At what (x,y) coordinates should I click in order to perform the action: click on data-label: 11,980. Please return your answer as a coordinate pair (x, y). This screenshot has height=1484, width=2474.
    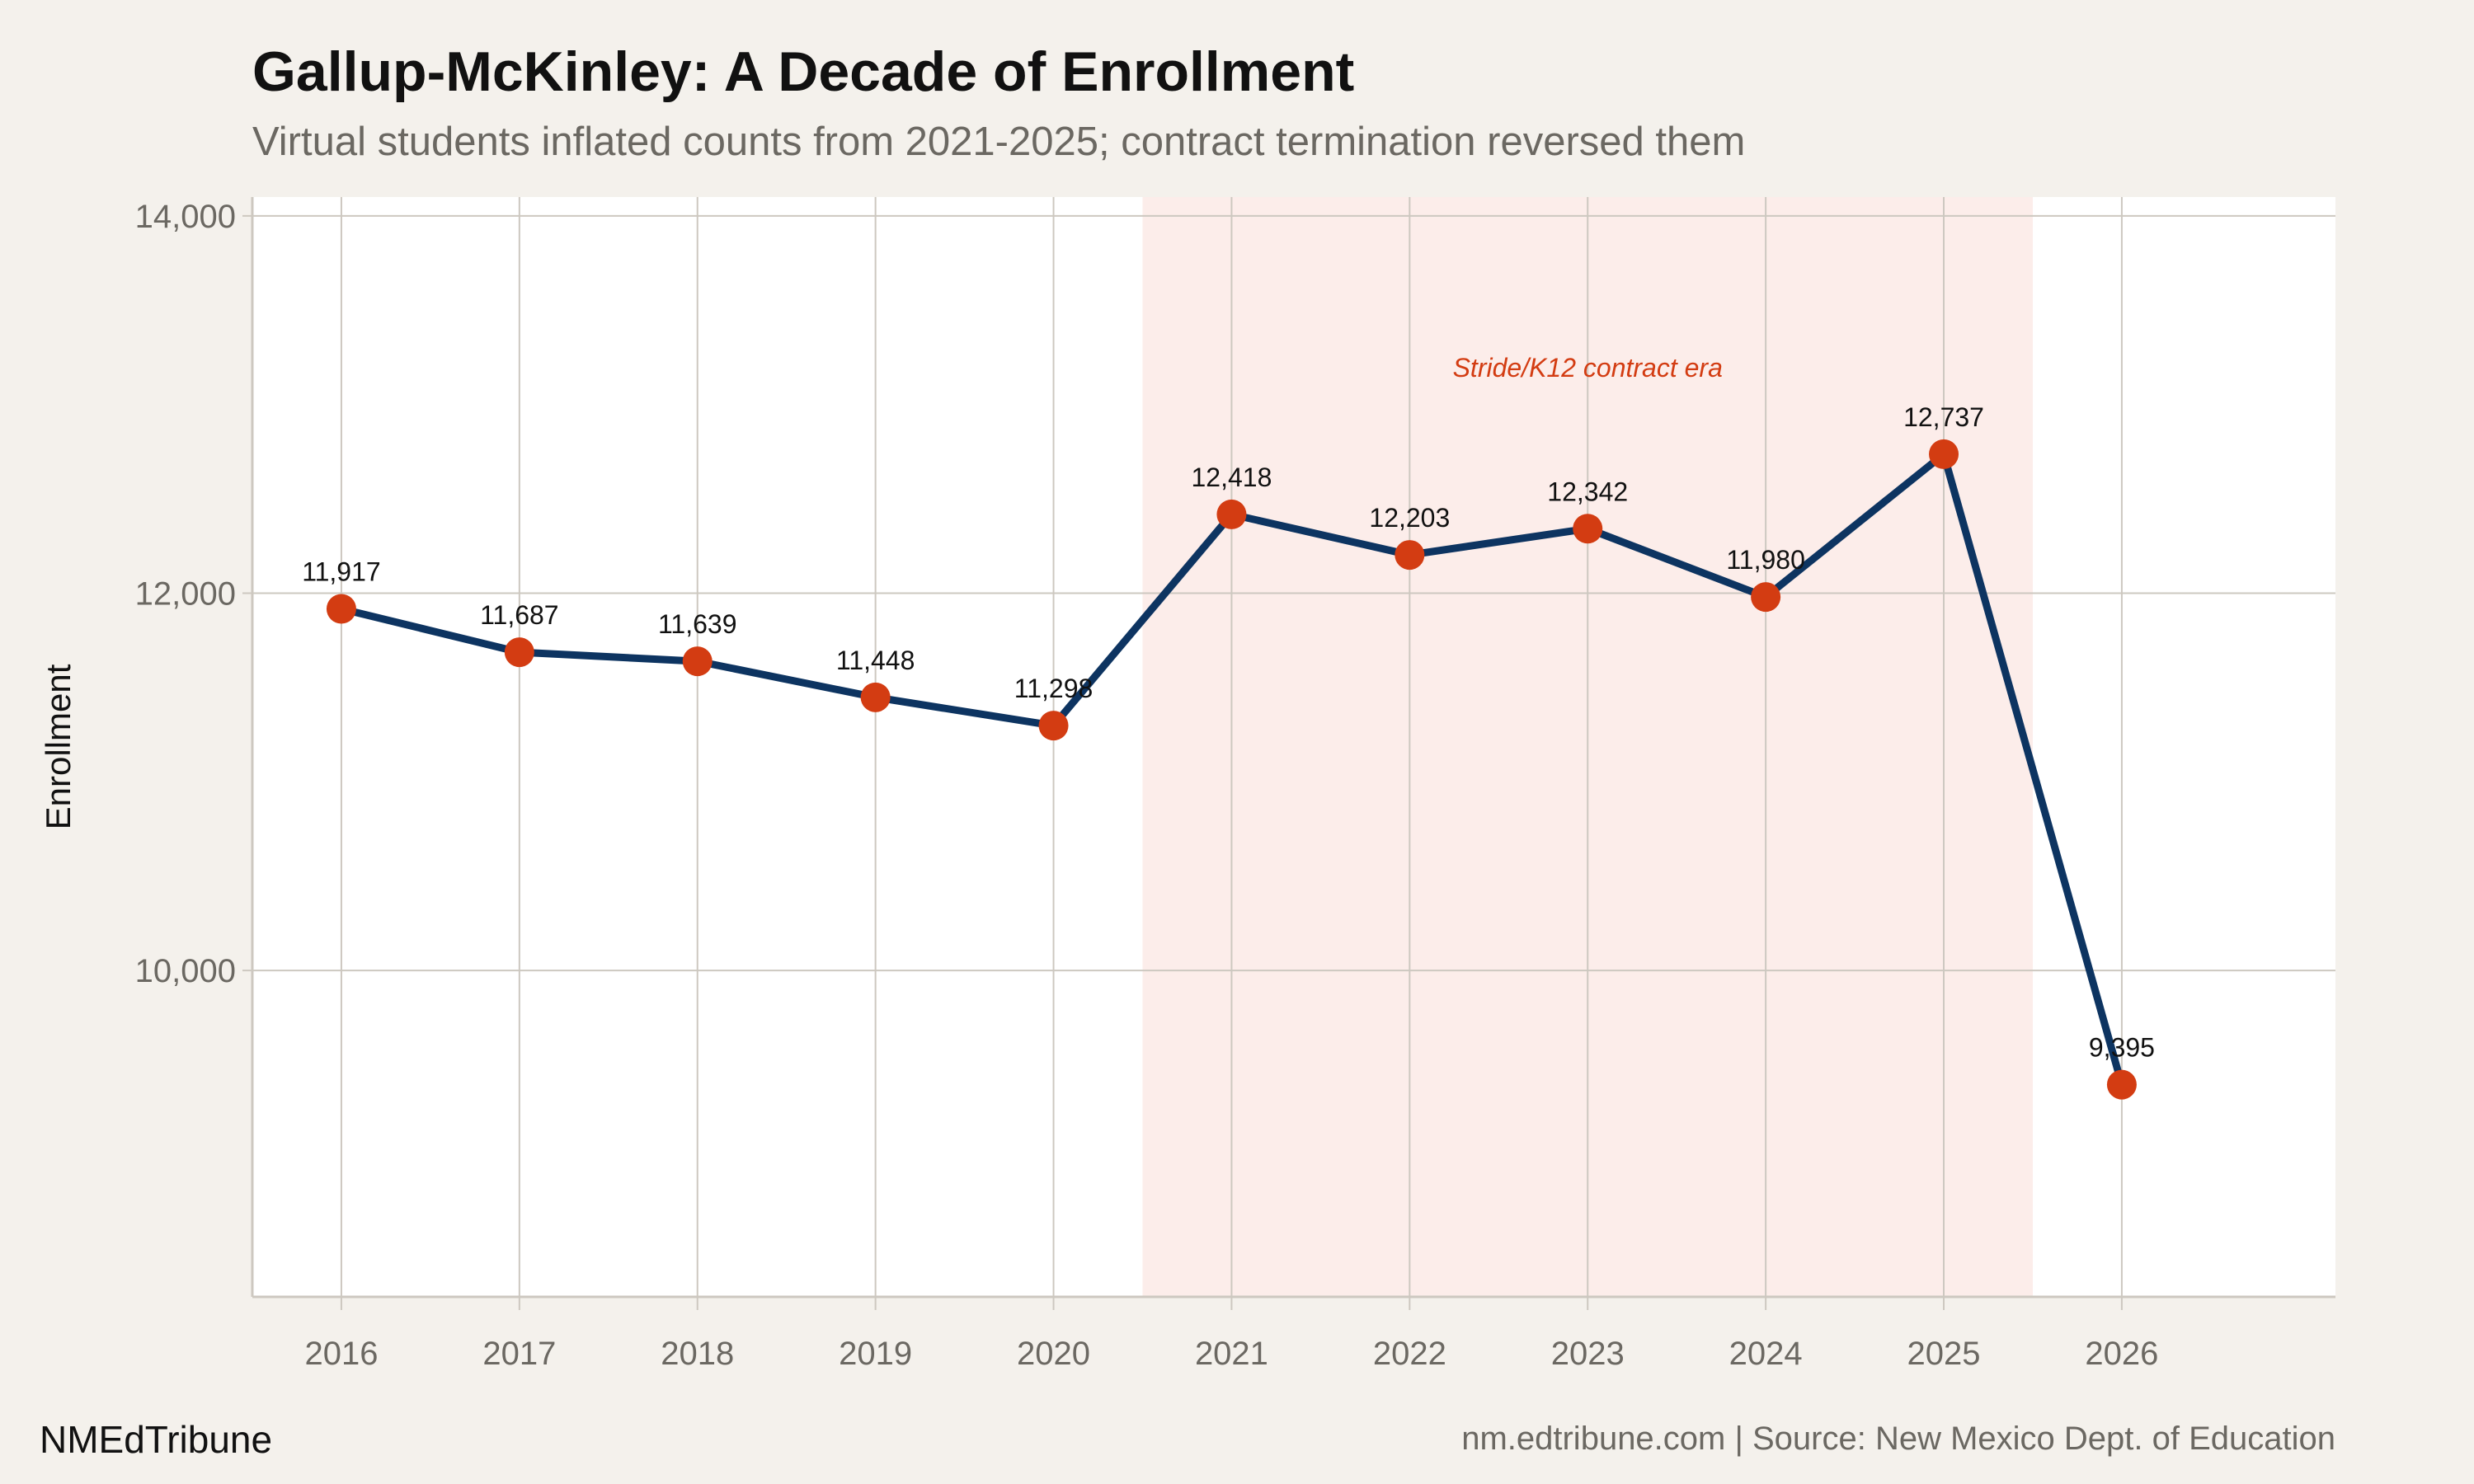
    Looking at the image, I should click on (1765, 560).